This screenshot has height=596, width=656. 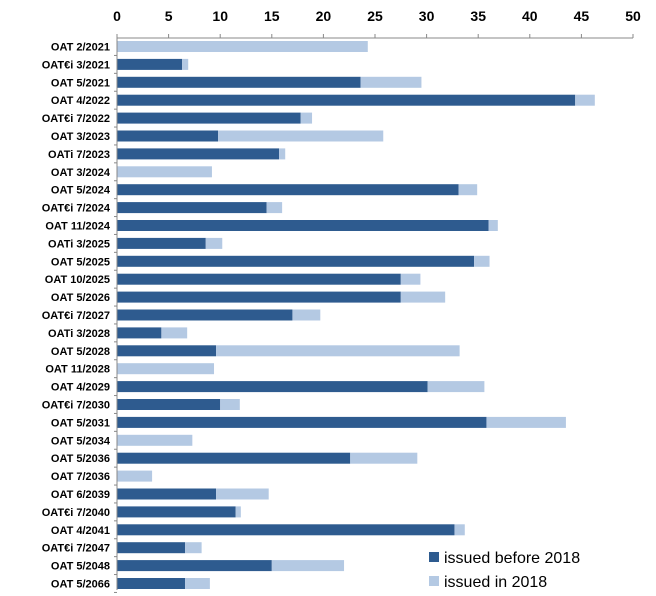 I want to click on category-label: OAT 11/2028, so click(x=77, y=370).